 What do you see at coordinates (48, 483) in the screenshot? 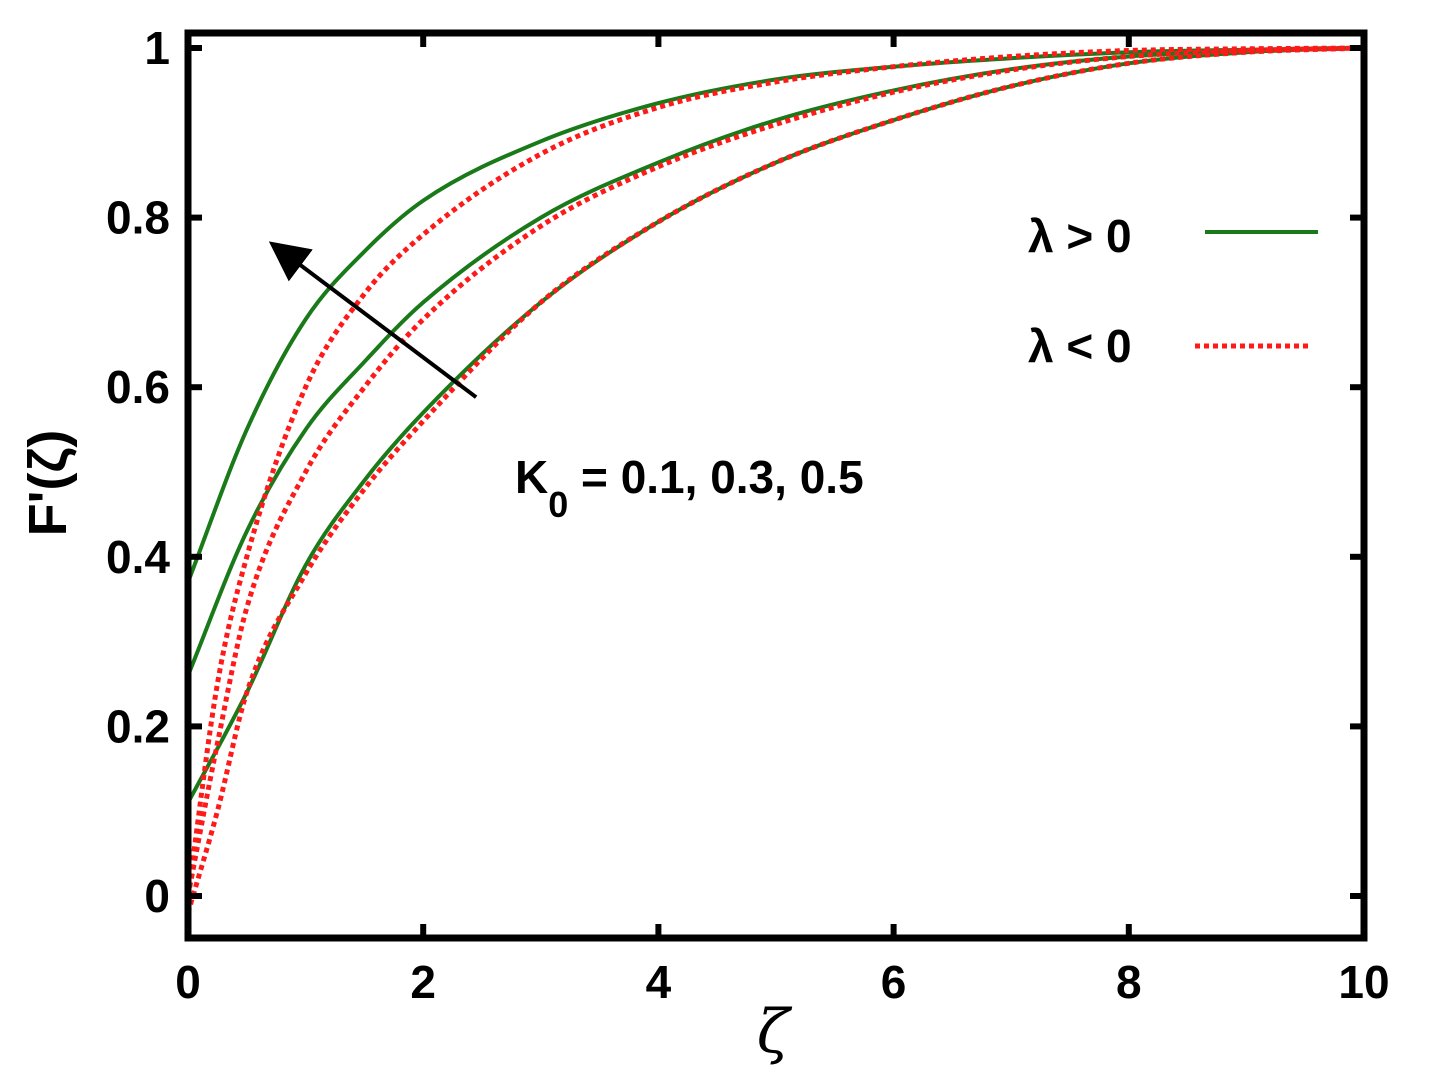
I see `y-axis-label: F'(ζ)` at bounding box center [48, 483].